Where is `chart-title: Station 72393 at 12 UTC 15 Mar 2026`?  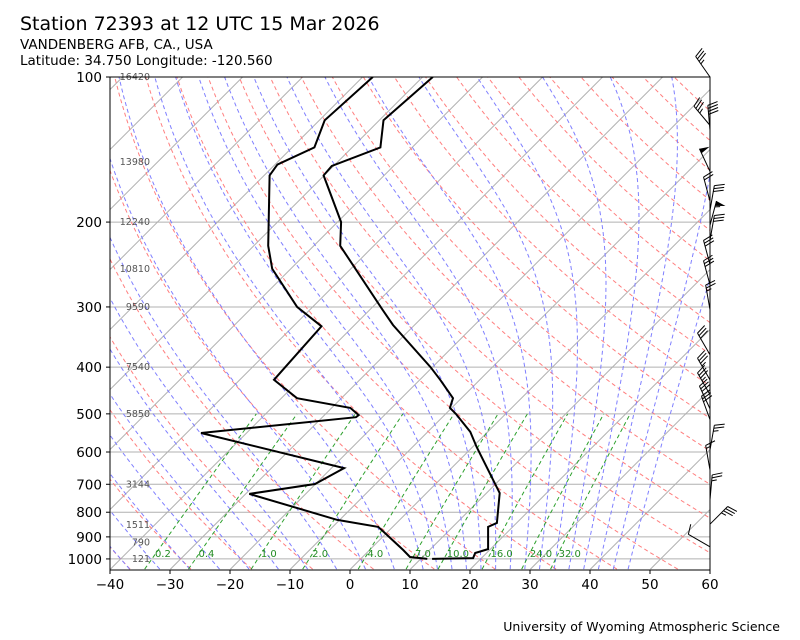 chart-title: Station 72393 at 12 UTC 15 Mar 2026 is located at coordinates (200, 24).